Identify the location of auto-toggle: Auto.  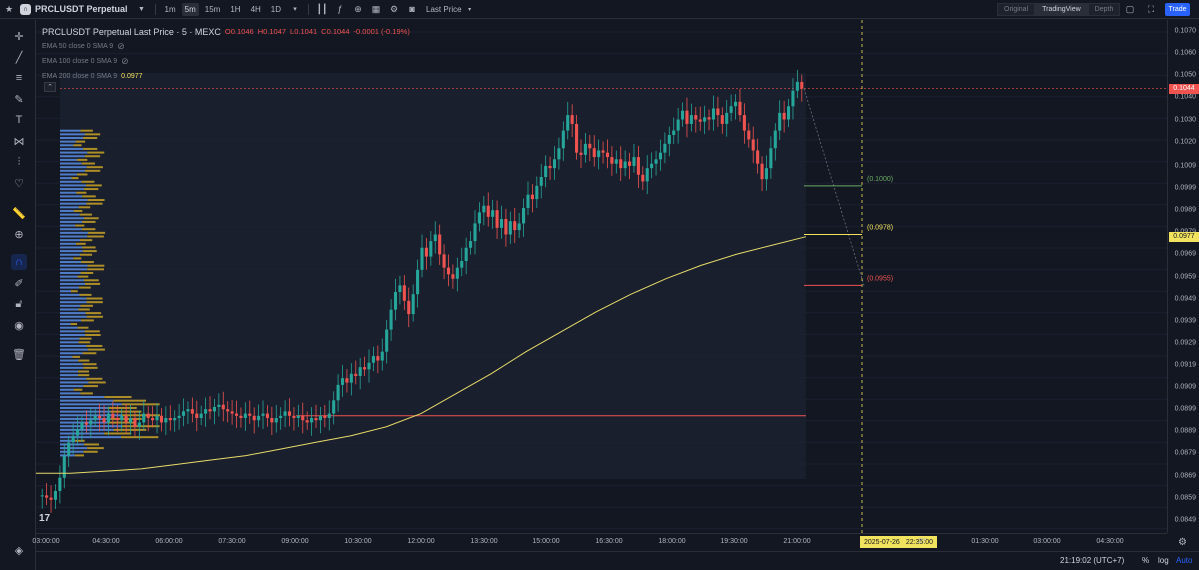
(1184, 560).